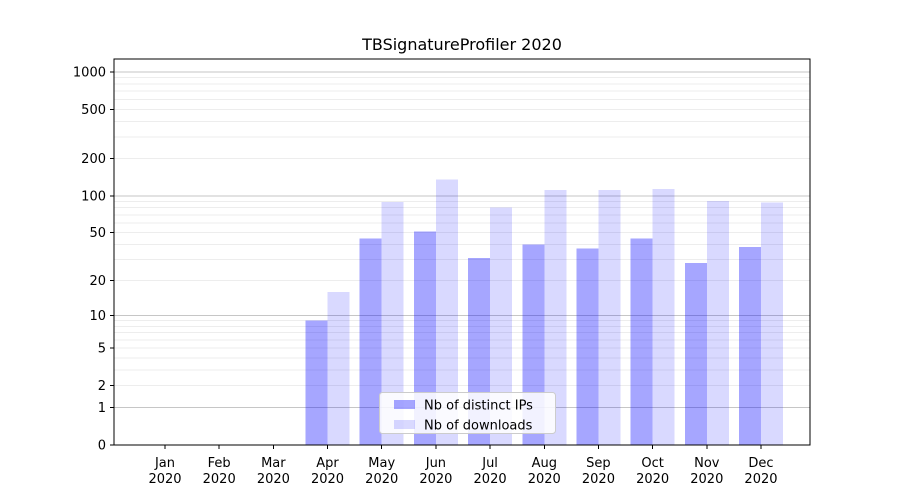  I want to click on x-tick-label: Aug, so click(544, 463).